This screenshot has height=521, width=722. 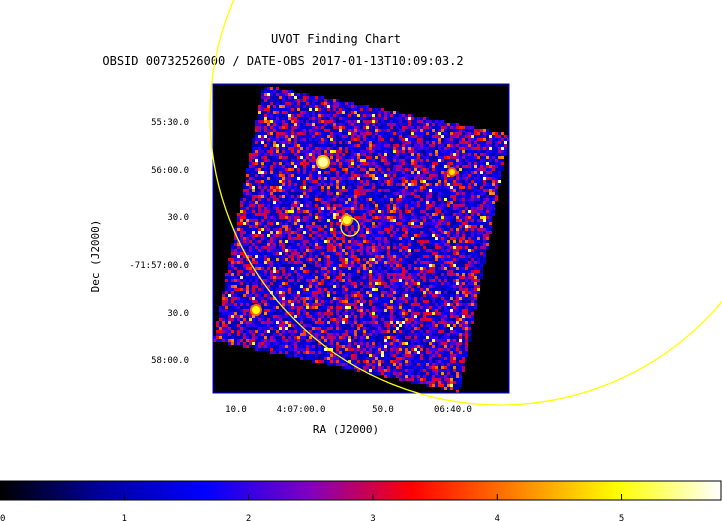 I want to click on chart-title: UVOT Finding Chart, so click(x=336, y=39).